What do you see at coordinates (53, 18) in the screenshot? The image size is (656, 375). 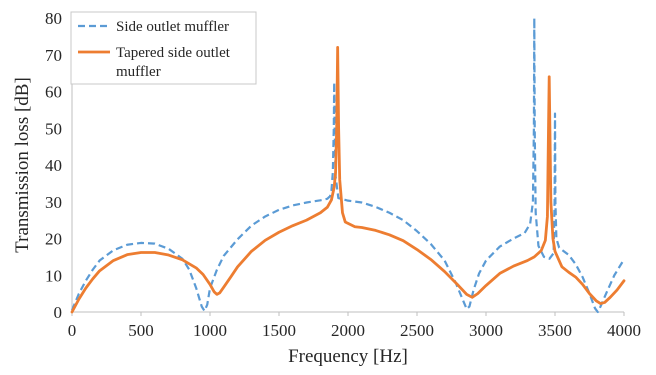 I see `y-tick-label: 80` at bounding box center [53, 18].